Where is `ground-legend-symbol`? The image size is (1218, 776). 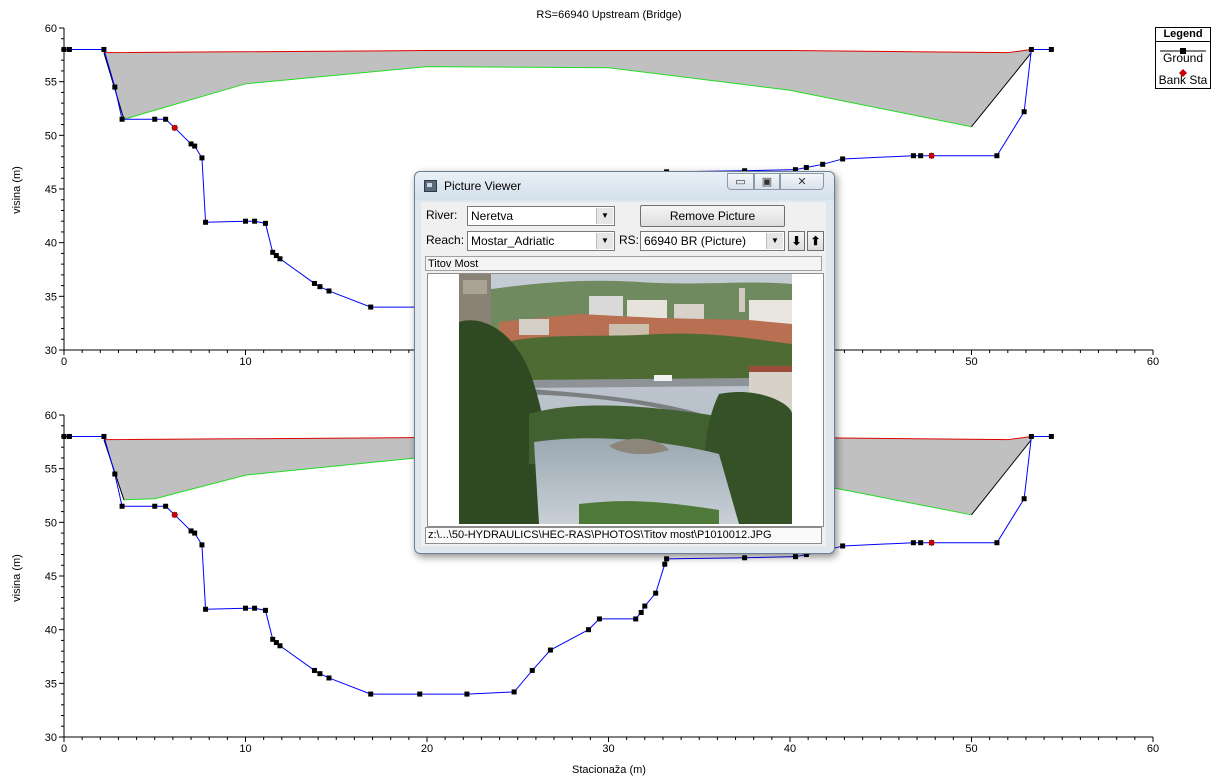 ground-legend-symbol is located at coordinates (1183, 51).